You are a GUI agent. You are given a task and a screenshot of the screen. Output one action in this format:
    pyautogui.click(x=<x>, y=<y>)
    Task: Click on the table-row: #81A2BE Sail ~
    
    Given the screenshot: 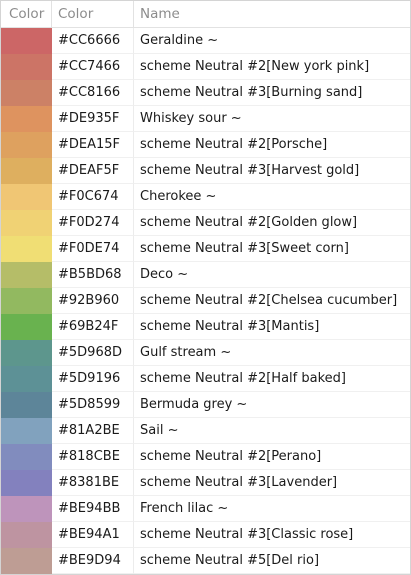 What is the action you would take?
    pyautogui.click(x=205, y=431)
    